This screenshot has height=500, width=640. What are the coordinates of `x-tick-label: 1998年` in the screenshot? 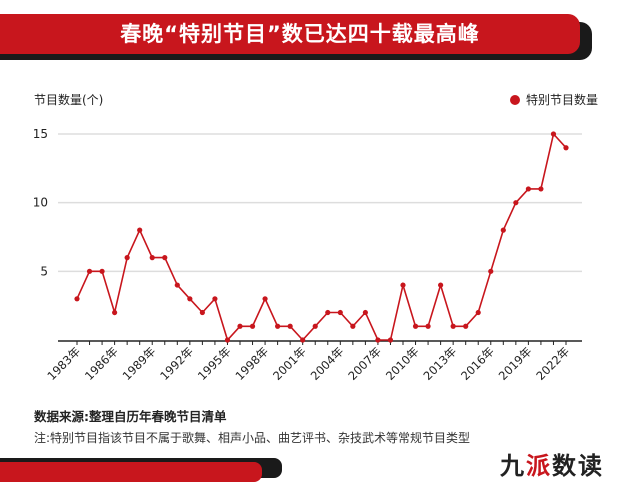 It's located at (251, 363).